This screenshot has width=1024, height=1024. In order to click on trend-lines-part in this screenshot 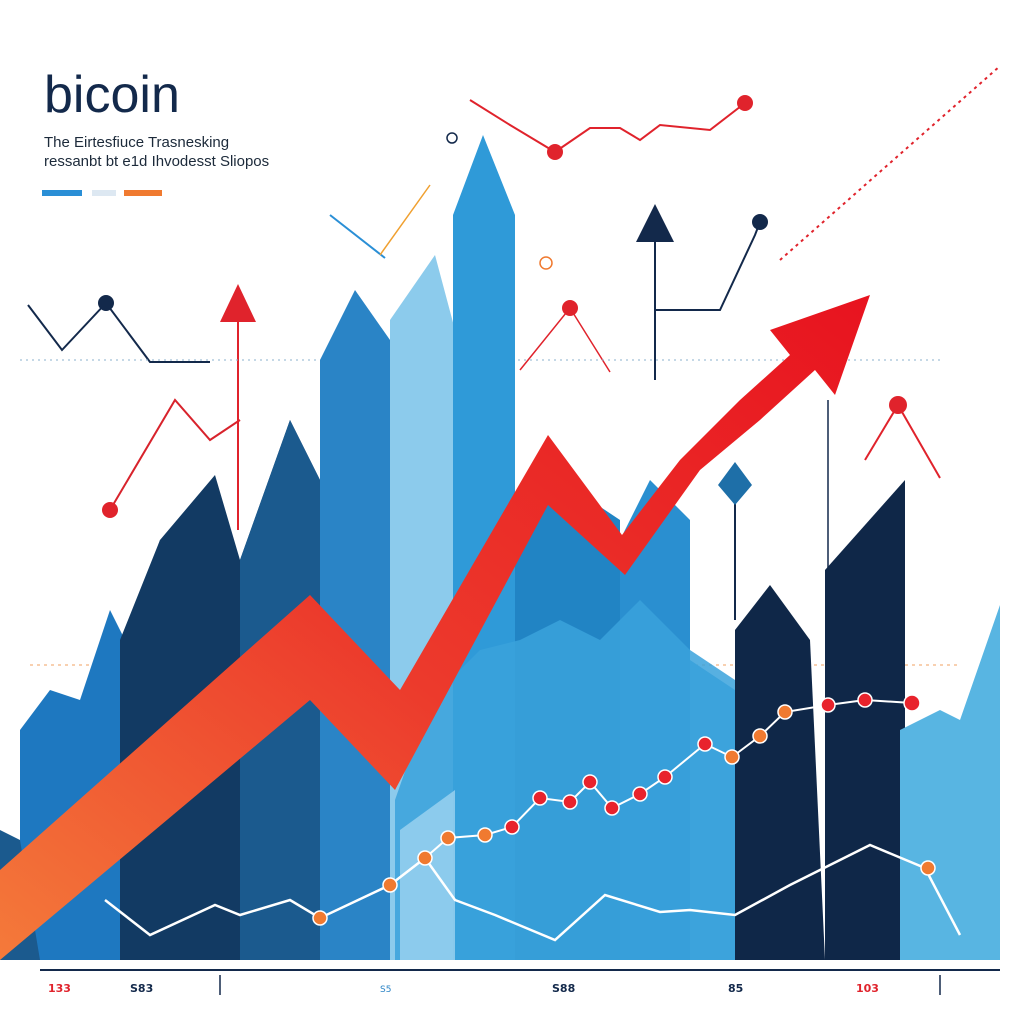, I will do `click(533, 892)`.